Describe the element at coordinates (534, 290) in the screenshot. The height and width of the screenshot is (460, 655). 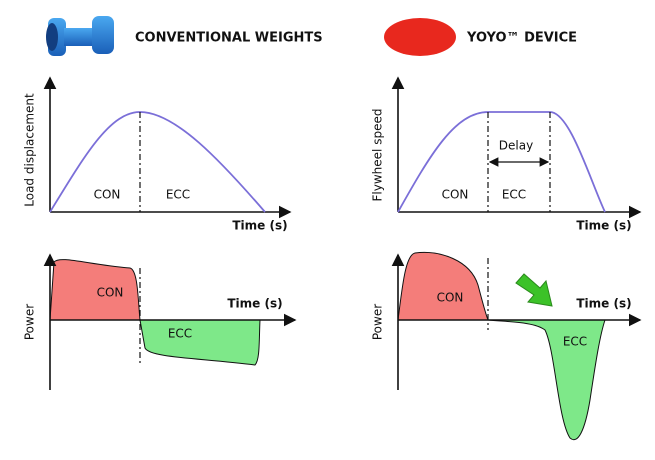
I see `arrow-icon` at that location.